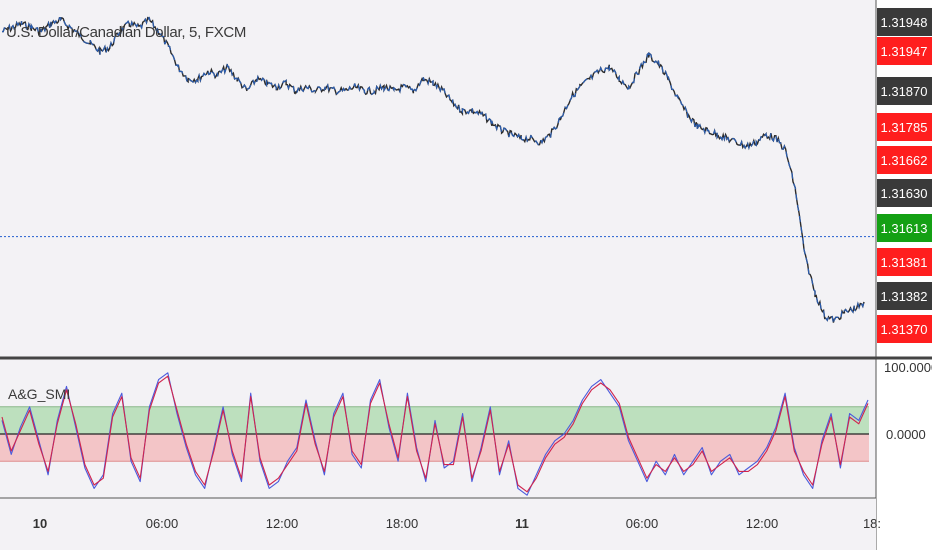 Image resolution: width=932 pixels, height=550 pixels. What do you see at coordinates (908, 367) in the screenshot?
I see `indicator-axis-tick: 100.0000` at bounding box center [908, 367].